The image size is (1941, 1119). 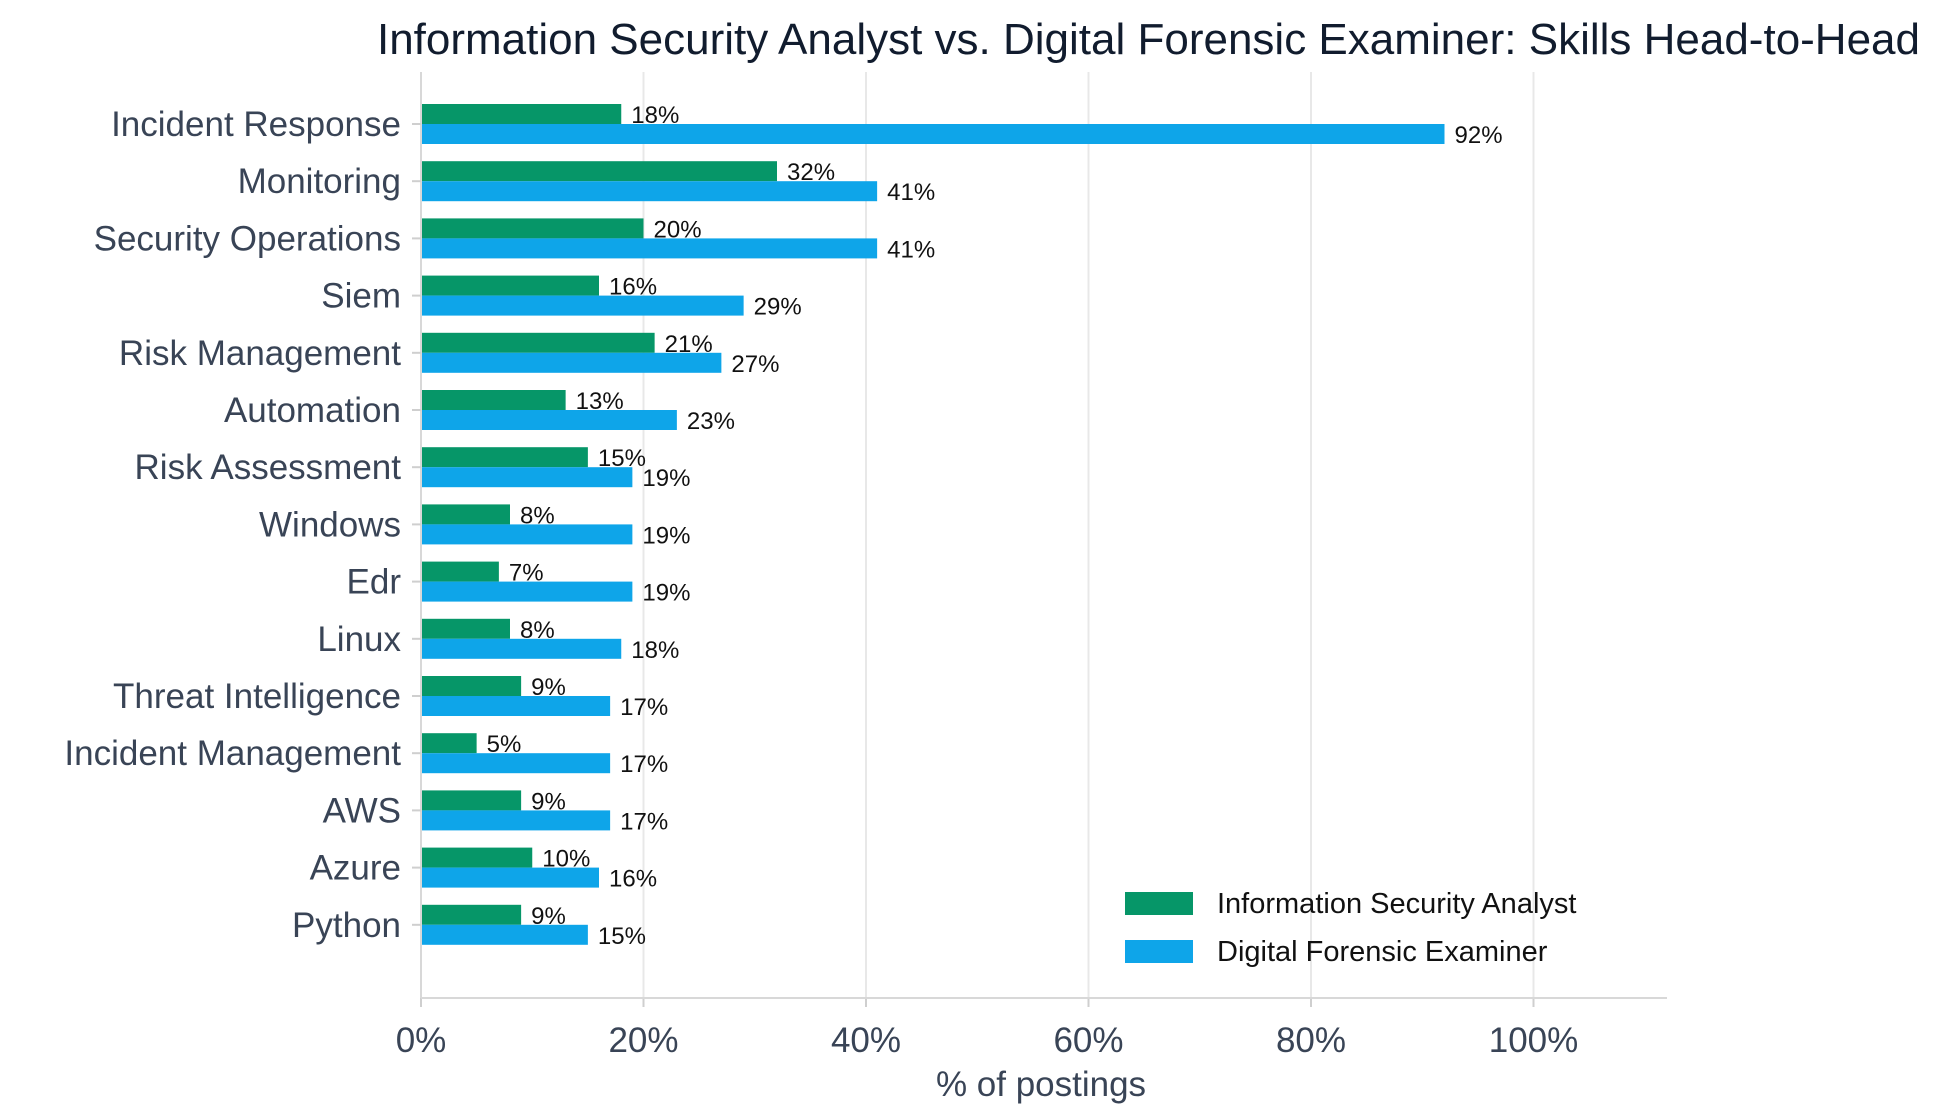 I want to click on legend-label: Information Security Analyst, so click(x=1396, y=904).